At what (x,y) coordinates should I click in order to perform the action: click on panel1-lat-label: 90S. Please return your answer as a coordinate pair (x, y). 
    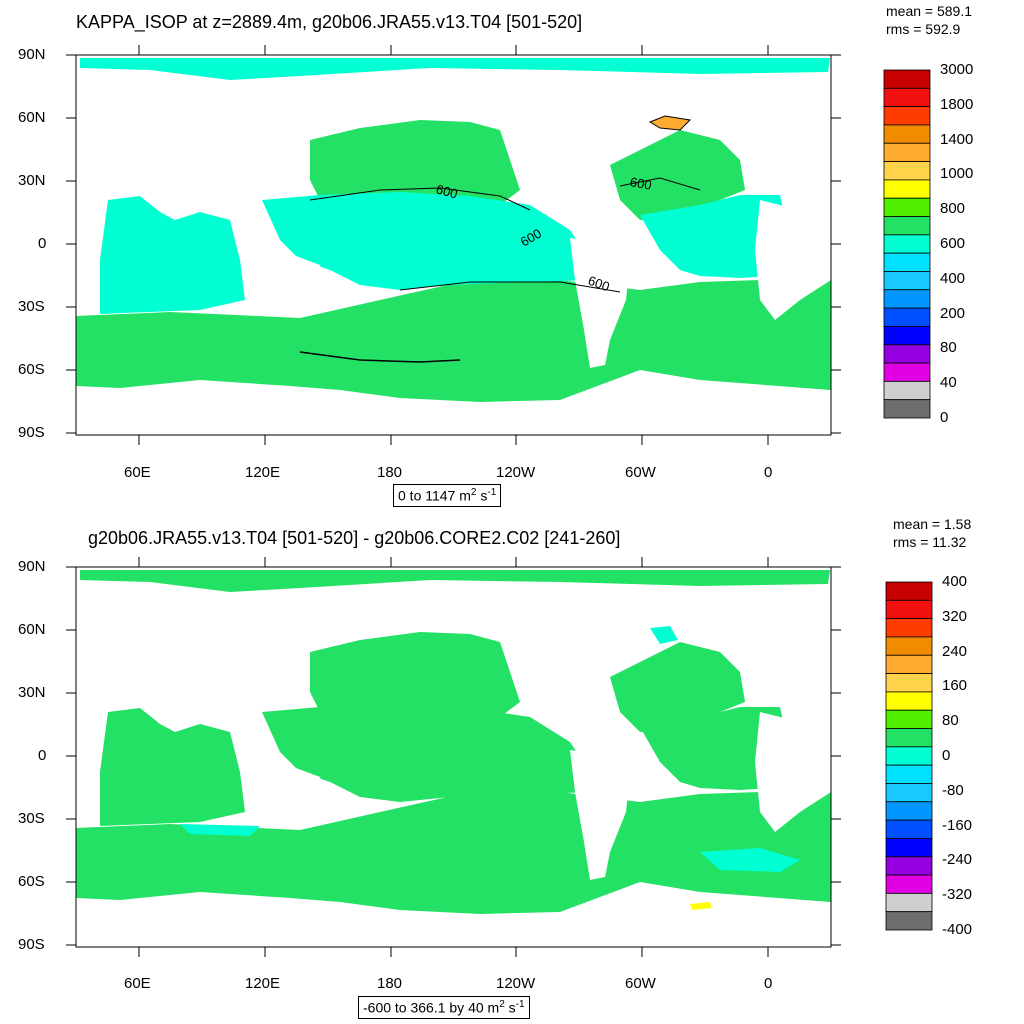
    Looking at the image, I should click on (31, 432).